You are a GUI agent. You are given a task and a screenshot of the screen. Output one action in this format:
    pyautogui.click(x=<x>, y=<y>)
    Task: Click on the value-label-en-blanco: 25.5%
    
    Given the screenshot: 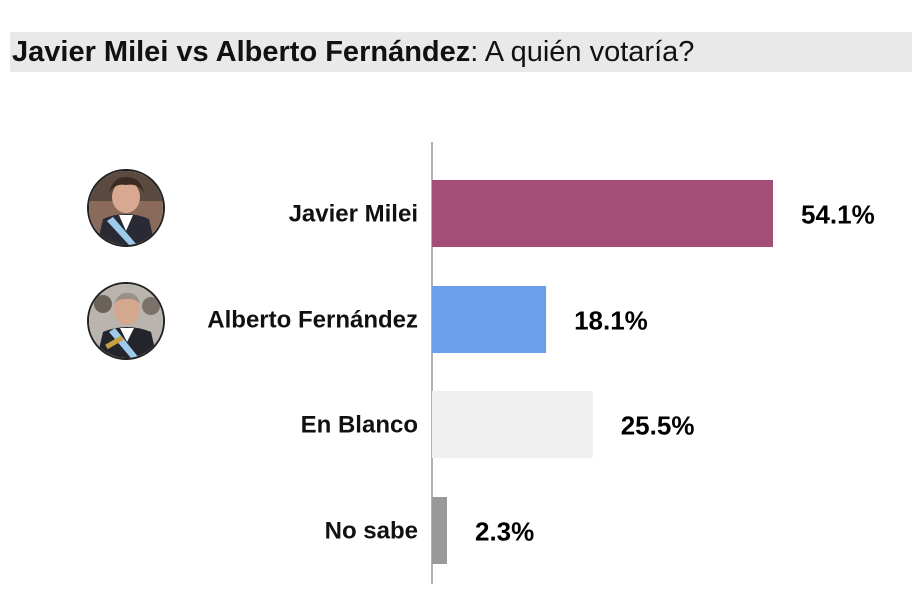 What is the action you would take?
    pyautogui.click(x=658, y=426)
    